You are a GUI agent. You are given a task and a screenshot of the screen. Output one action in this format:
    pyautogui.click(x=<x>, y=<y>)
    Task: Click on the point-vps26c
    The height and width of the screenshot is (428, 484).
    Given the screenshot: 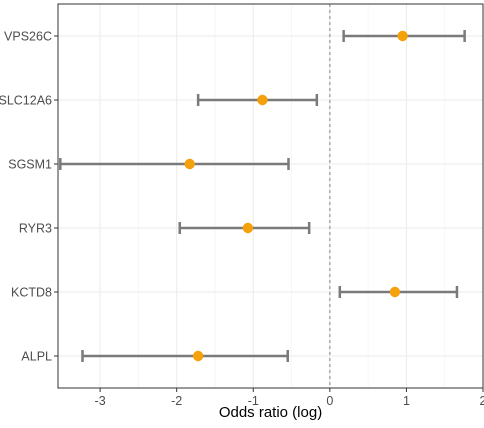 What is the action you would take?
    pyautogui.click(x=402, y=36)
    